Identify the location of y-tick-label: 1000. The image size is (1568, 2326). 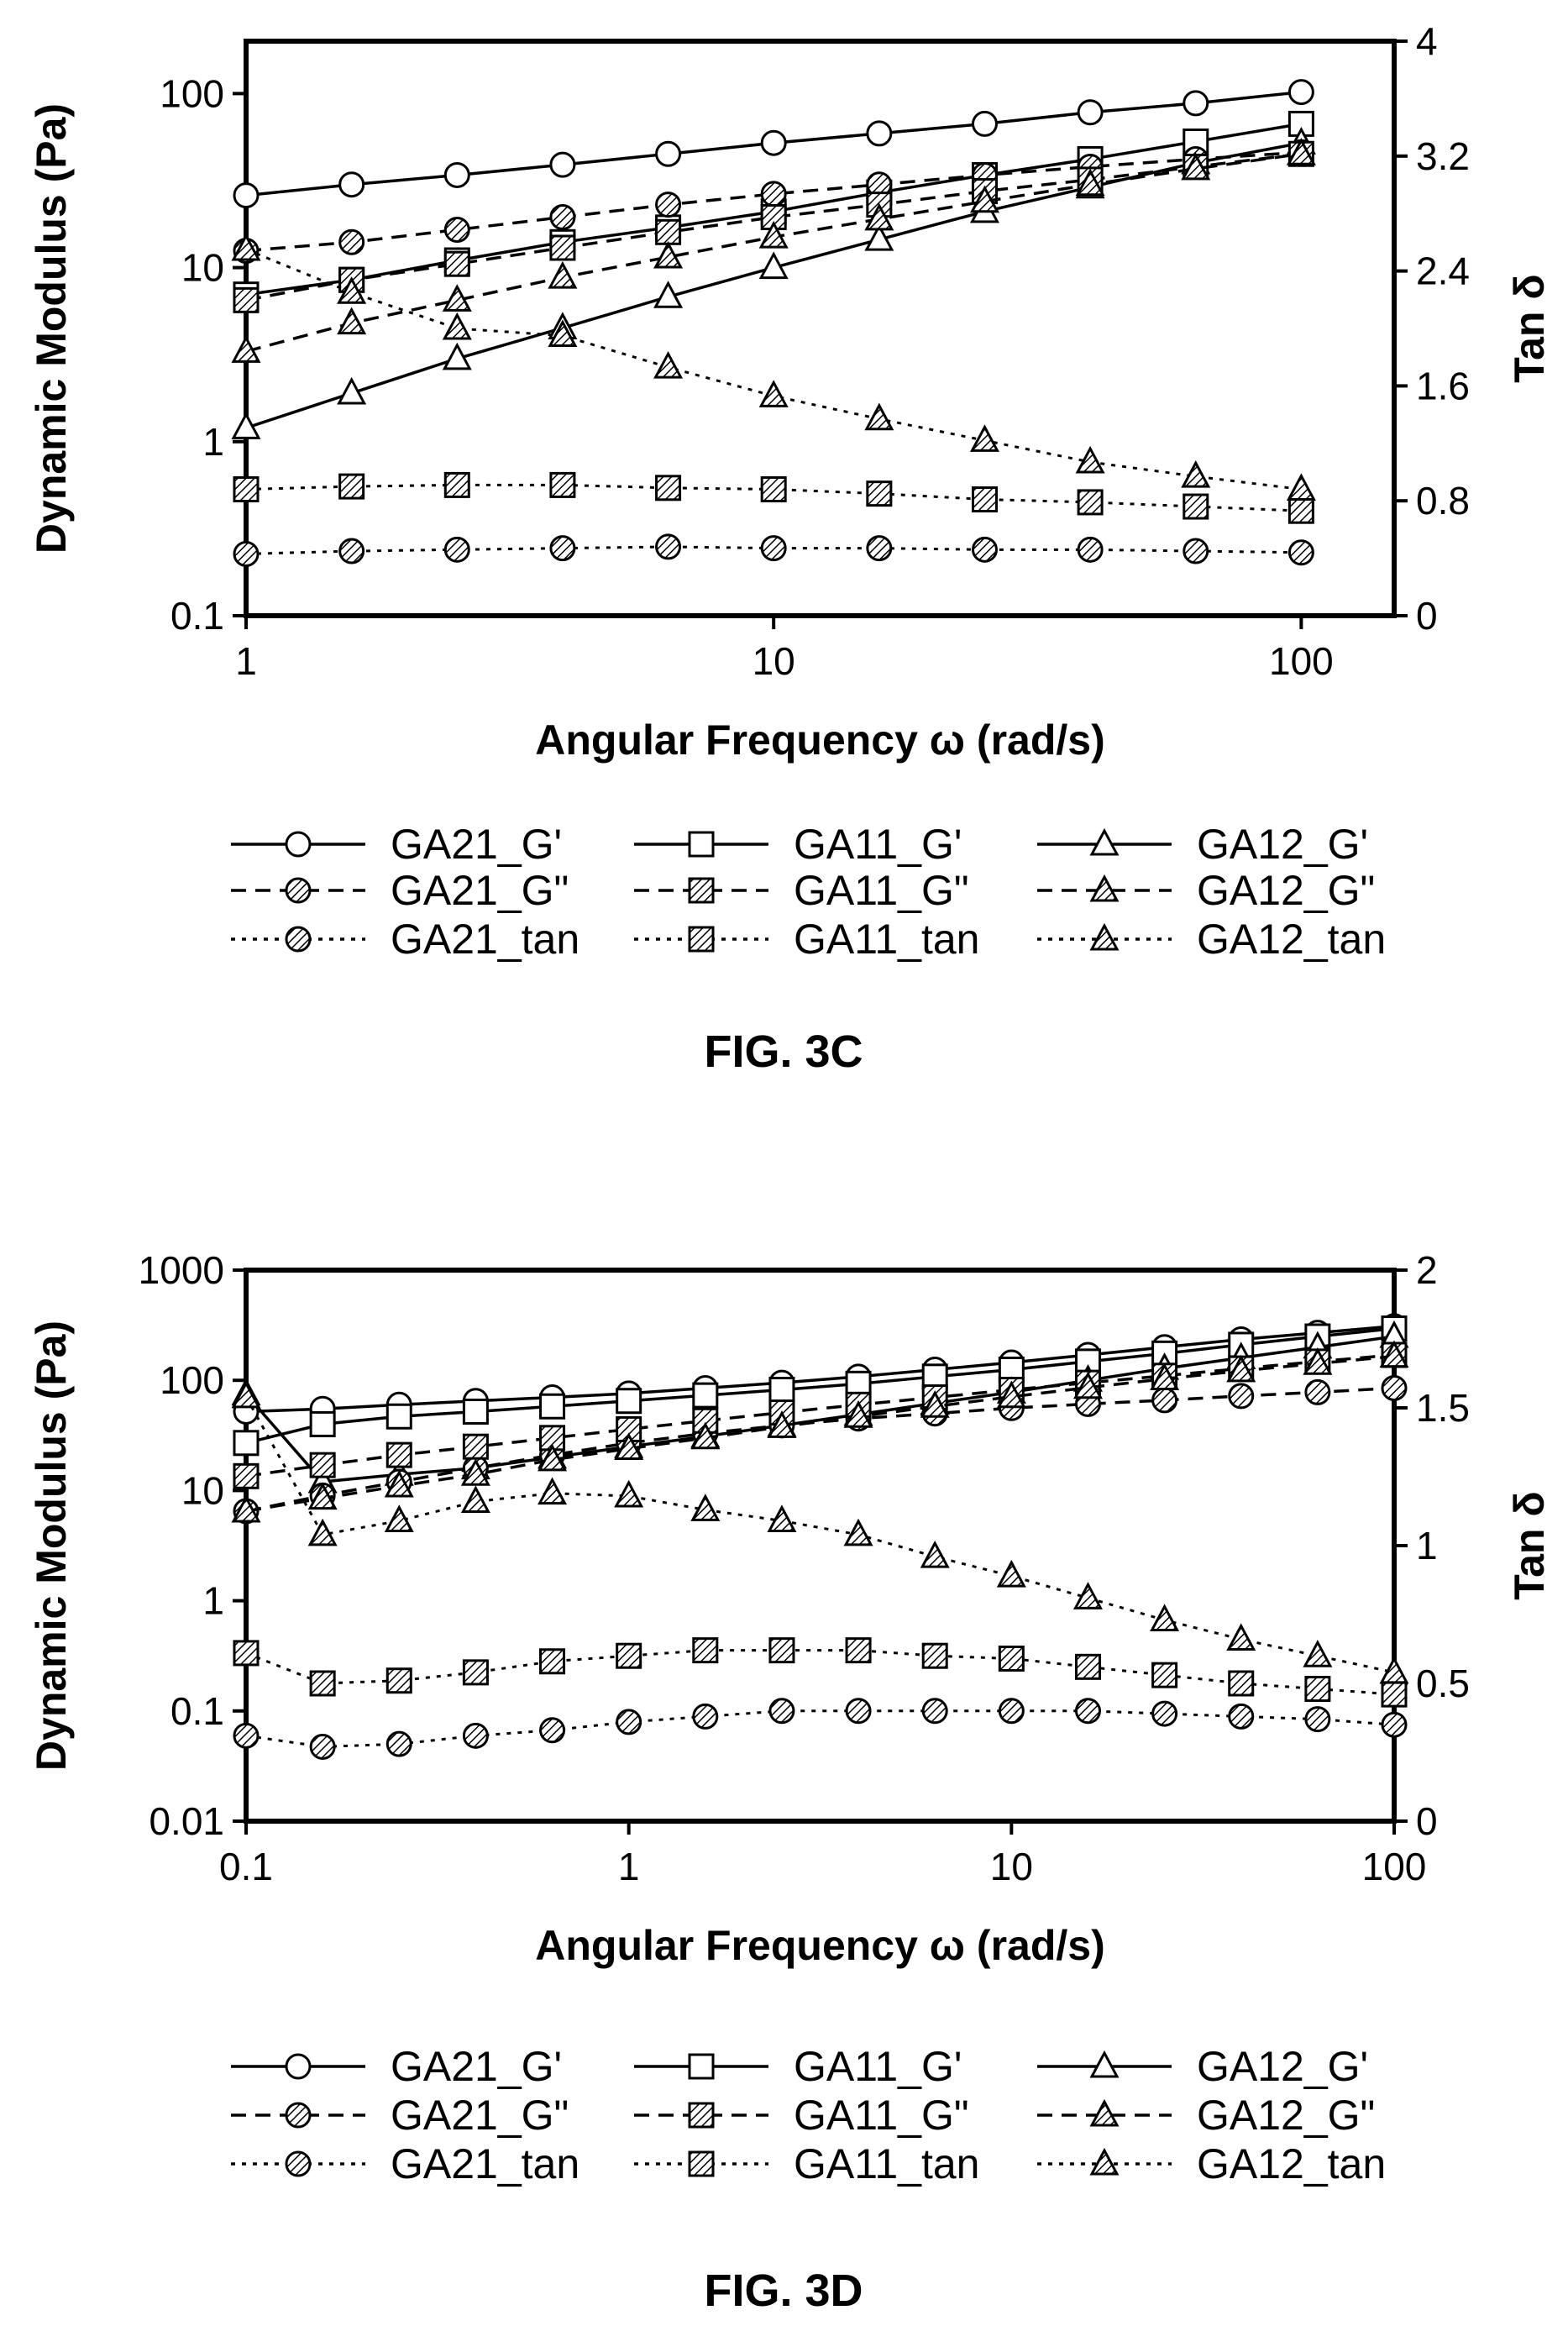
(181, 1270).